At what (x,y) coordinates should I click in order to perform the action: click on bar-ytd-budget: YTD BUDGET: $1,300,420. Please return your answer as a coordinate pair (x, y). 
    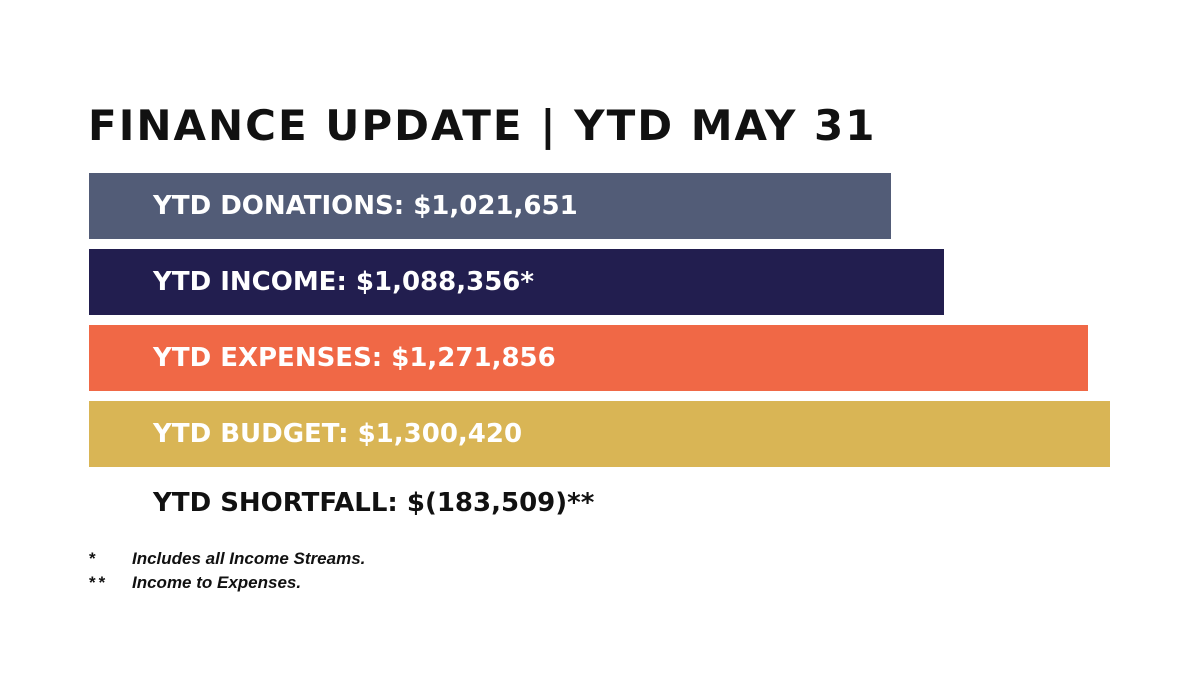
    Looking at the image, I should click on (599, 434).